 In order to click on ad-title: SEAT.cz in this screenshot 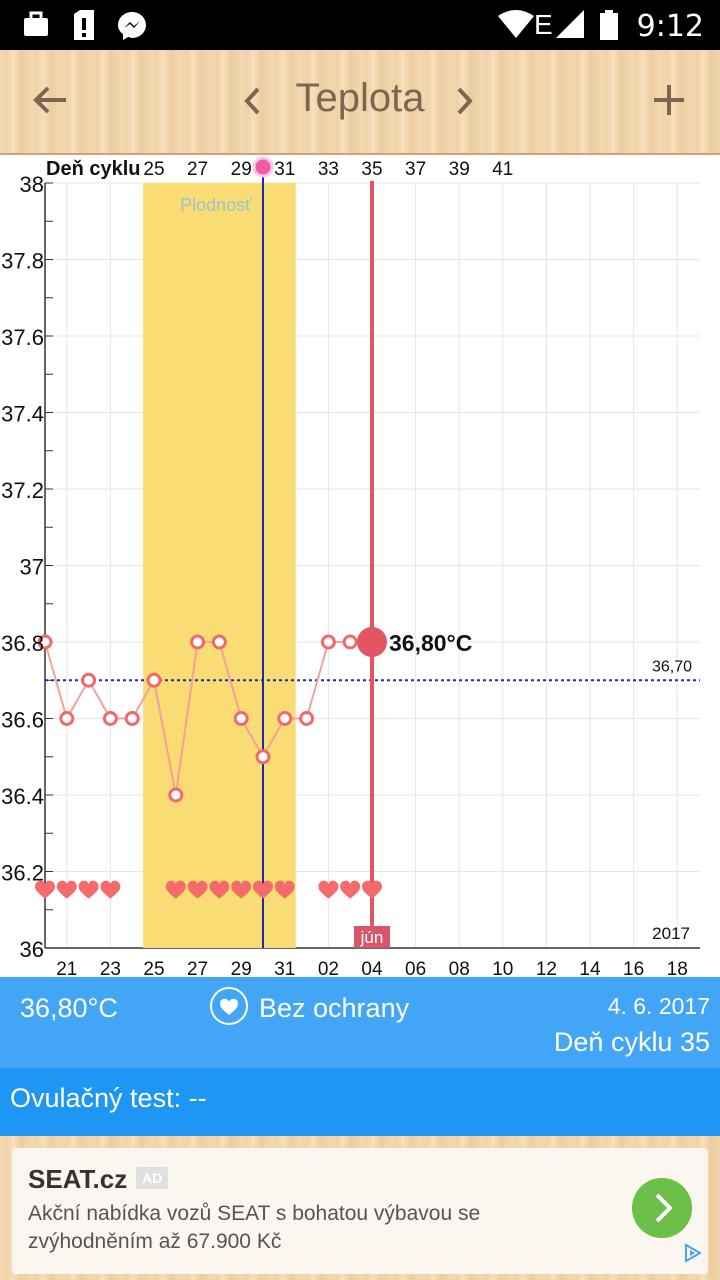, I will do `click(78, 1179)`.